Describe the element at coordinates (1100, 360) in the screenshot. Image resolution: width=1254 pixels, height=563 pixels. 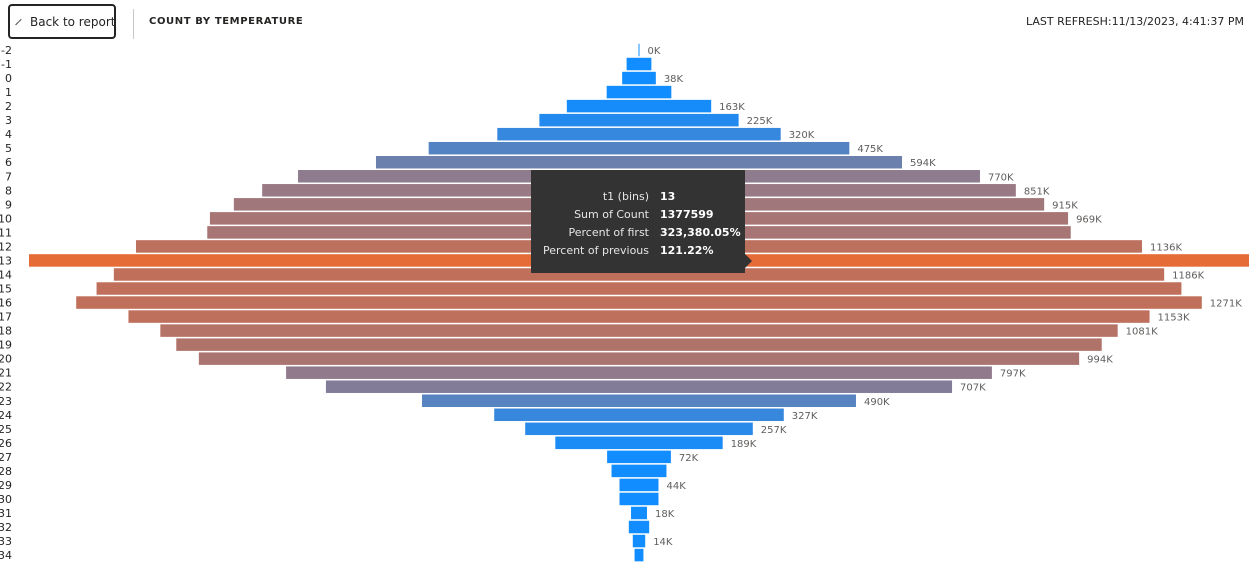
I see `data-label: 994K` at that location.